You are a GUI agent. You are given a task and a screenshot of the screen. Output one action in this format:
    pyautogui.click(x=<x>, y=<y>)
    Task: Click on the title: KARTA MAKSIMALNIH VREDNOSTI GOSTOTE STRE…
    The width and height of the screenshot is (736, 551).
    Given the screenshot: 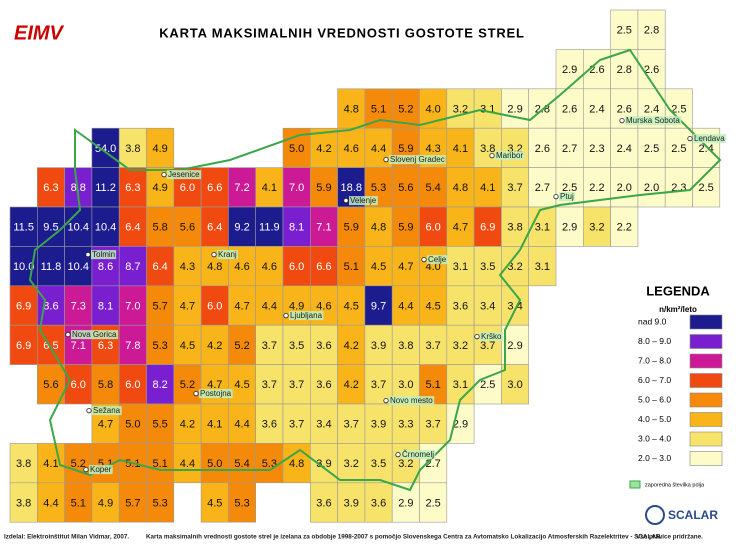 What is the action you would take?
    pyautogui.click(x=342, y=32)
    